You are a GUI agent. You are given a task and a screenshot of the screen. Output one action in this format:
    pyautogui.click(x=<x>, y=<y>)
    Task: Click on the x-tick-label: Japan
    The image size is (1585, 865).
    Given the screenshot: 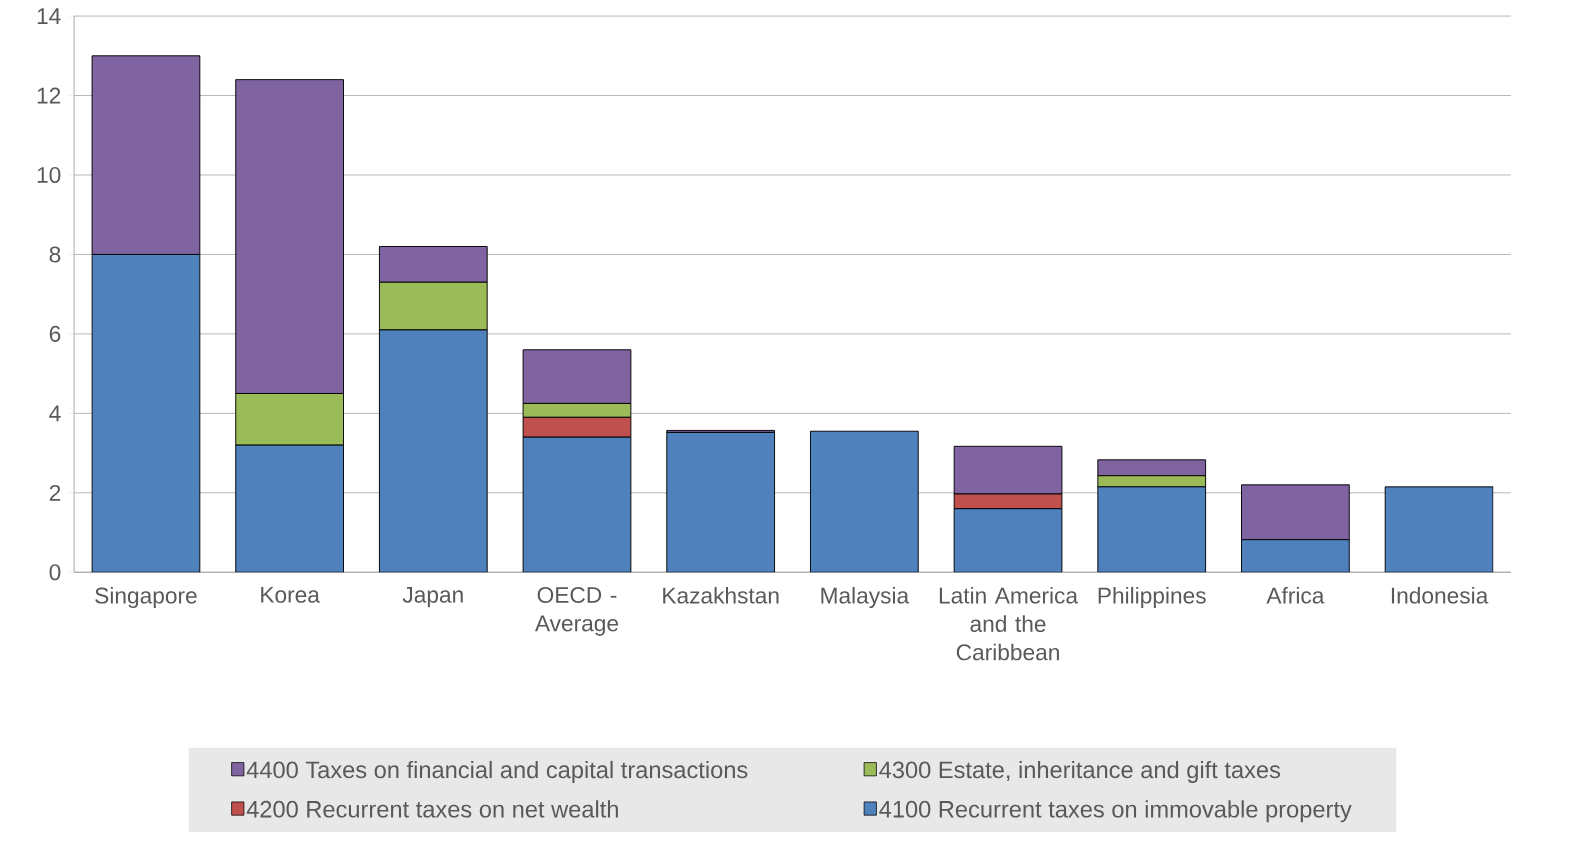 What is the action you would take?
    pyautogui.click(x=432, y=597)
    